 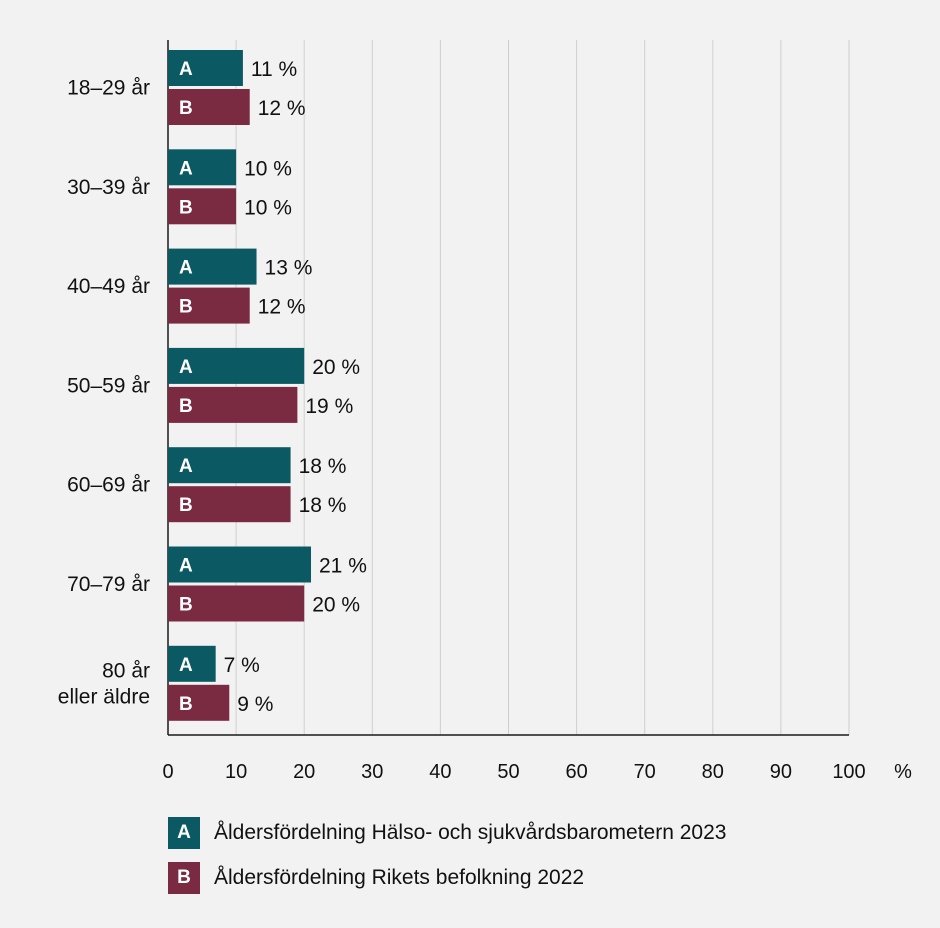 I want to click on data-label: 13 %, so click(x=289, y=268).